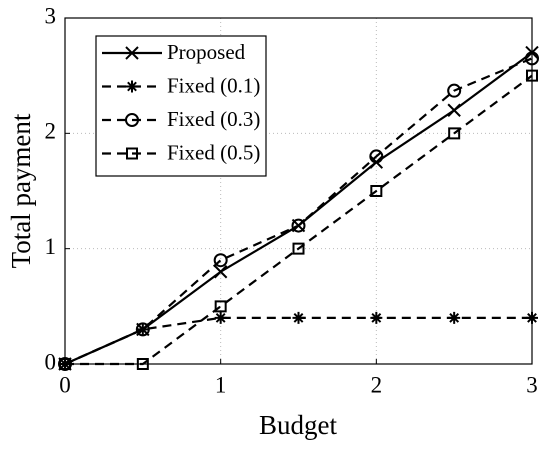  I want to click on y-tick-label: 2, so click(51, 131).